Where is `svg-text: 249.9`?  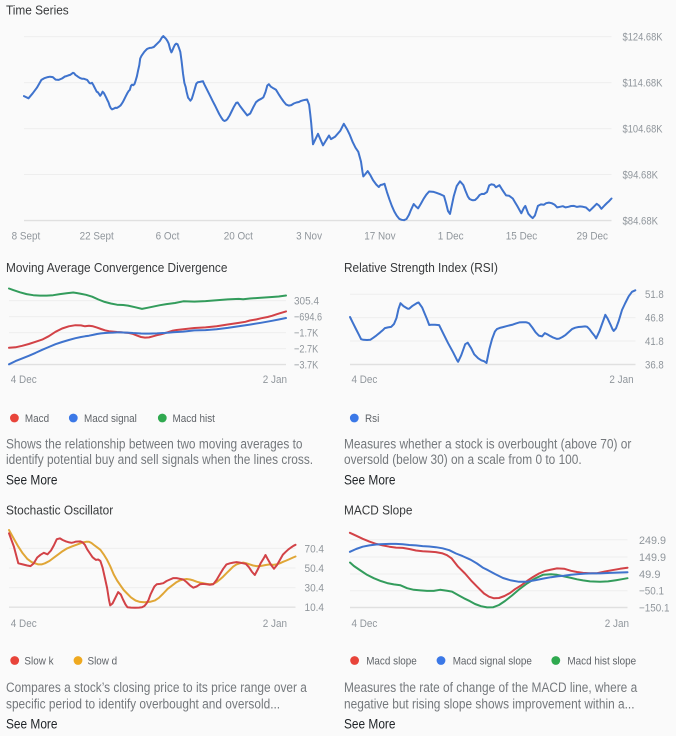 svg-text: 249.9 is located at coordinates (652, 541).